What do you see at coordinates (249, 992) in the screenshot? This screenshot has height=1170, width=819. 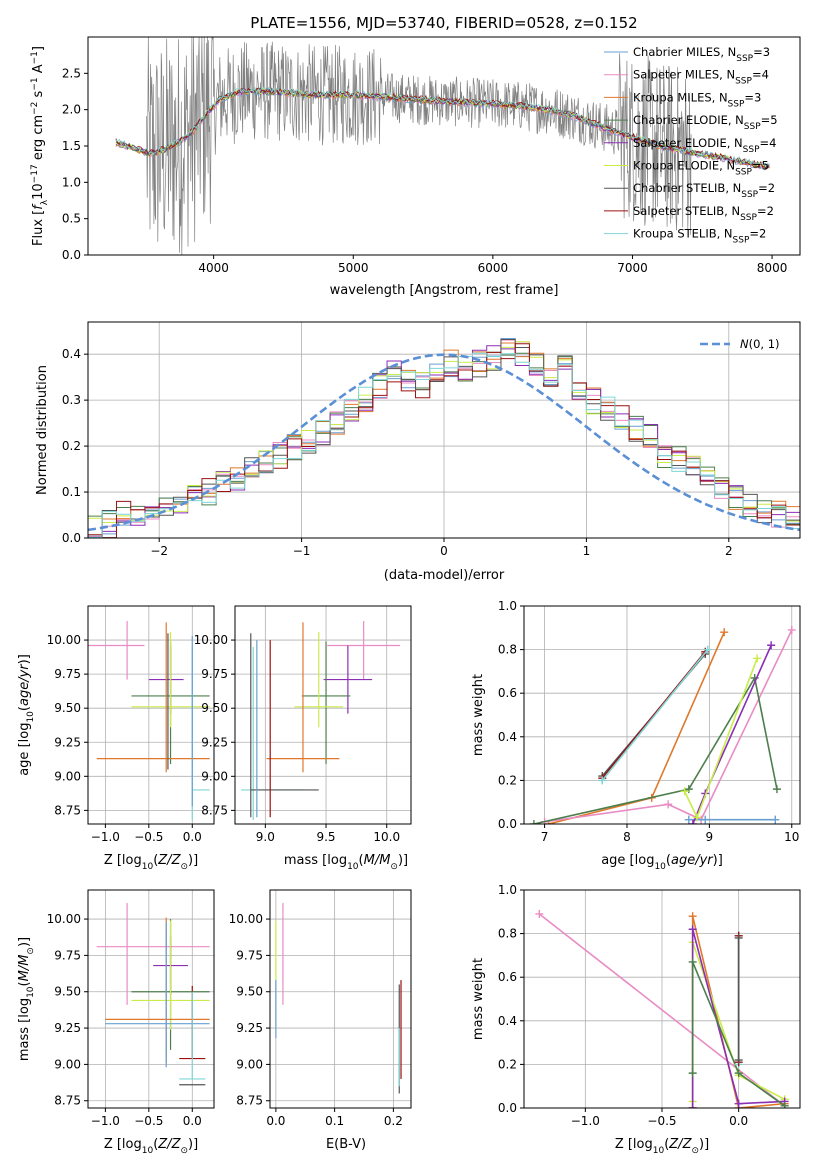 I see `y-tick-label: 9.50` at bounding box center [249, 992].